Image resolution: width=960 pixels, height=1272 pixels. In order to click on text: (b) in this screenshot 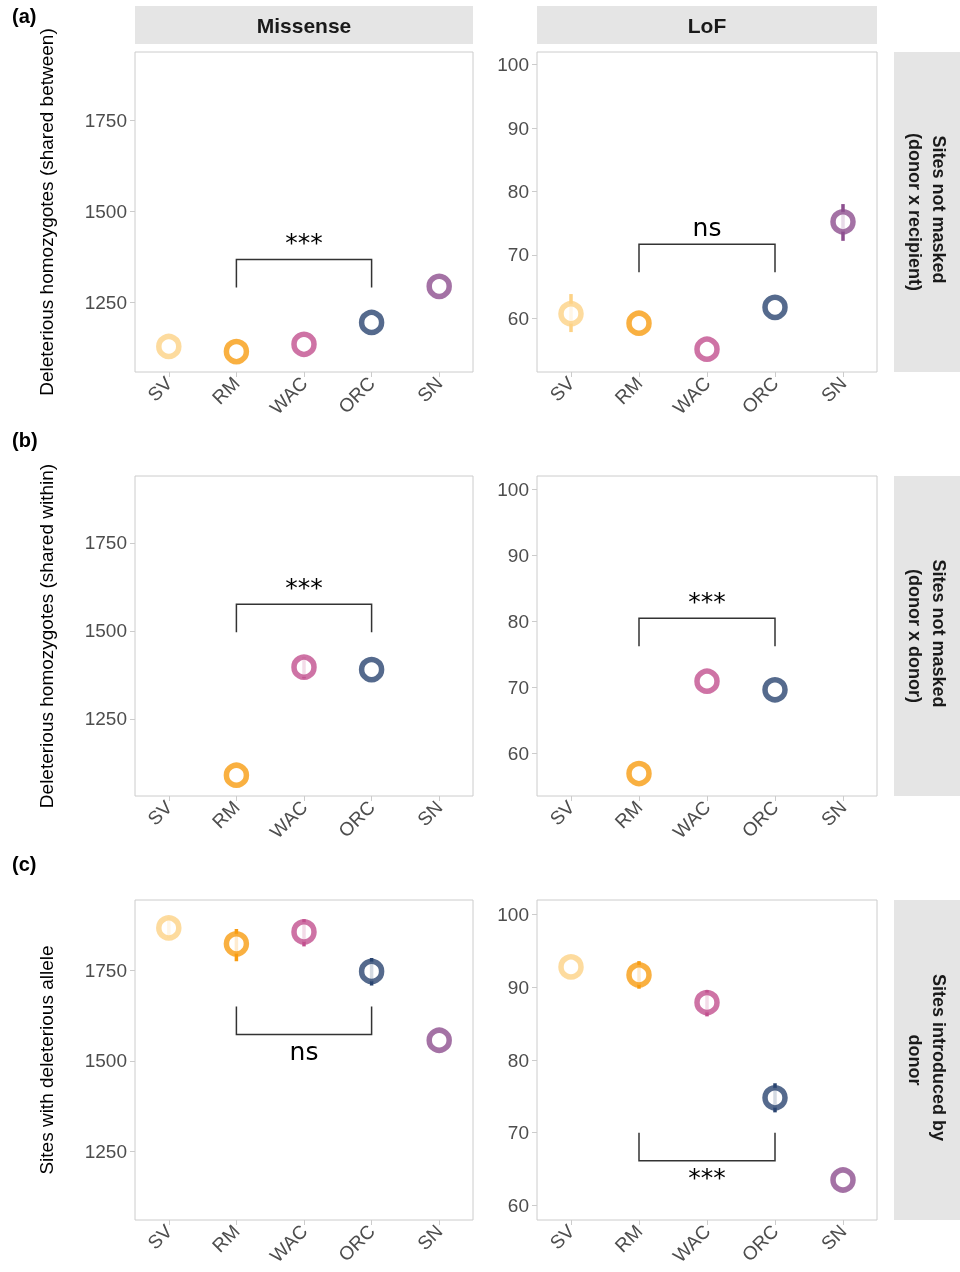, I will do `click(25, 440)`.